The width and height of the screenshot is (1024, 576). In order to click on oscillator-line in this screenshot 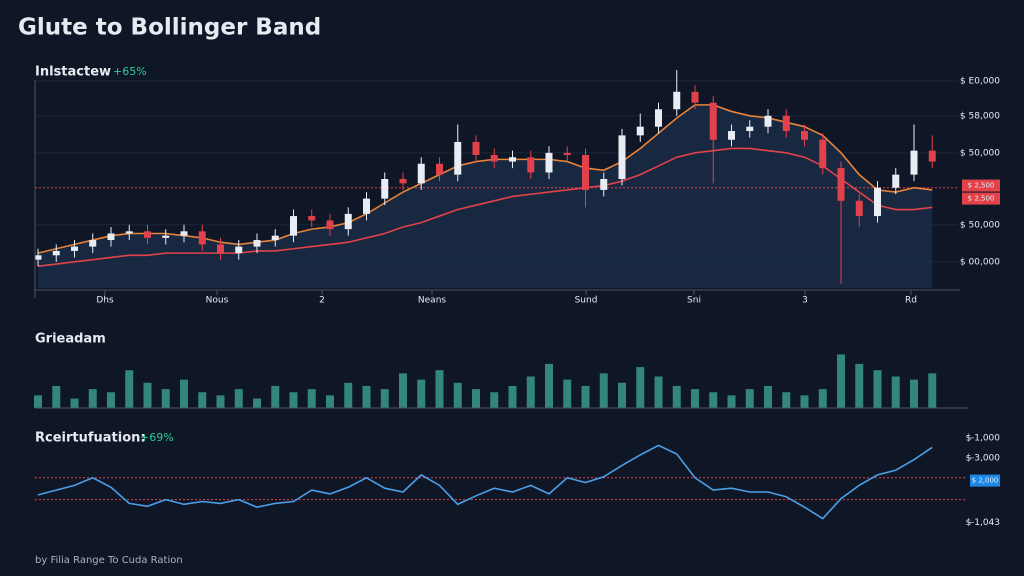, I will do `click(485, 482)`.